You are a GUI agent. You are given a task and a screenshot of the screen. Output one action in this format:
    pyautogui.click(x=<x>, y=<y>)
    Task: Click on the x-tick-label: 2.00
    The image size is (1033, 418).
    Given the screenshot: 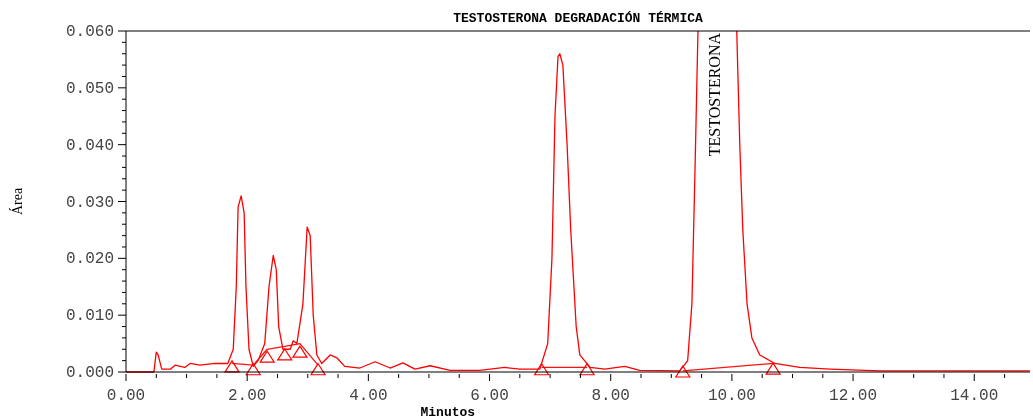 What is the action you would take?
    pyautogui.click(x=247, y=396)
    